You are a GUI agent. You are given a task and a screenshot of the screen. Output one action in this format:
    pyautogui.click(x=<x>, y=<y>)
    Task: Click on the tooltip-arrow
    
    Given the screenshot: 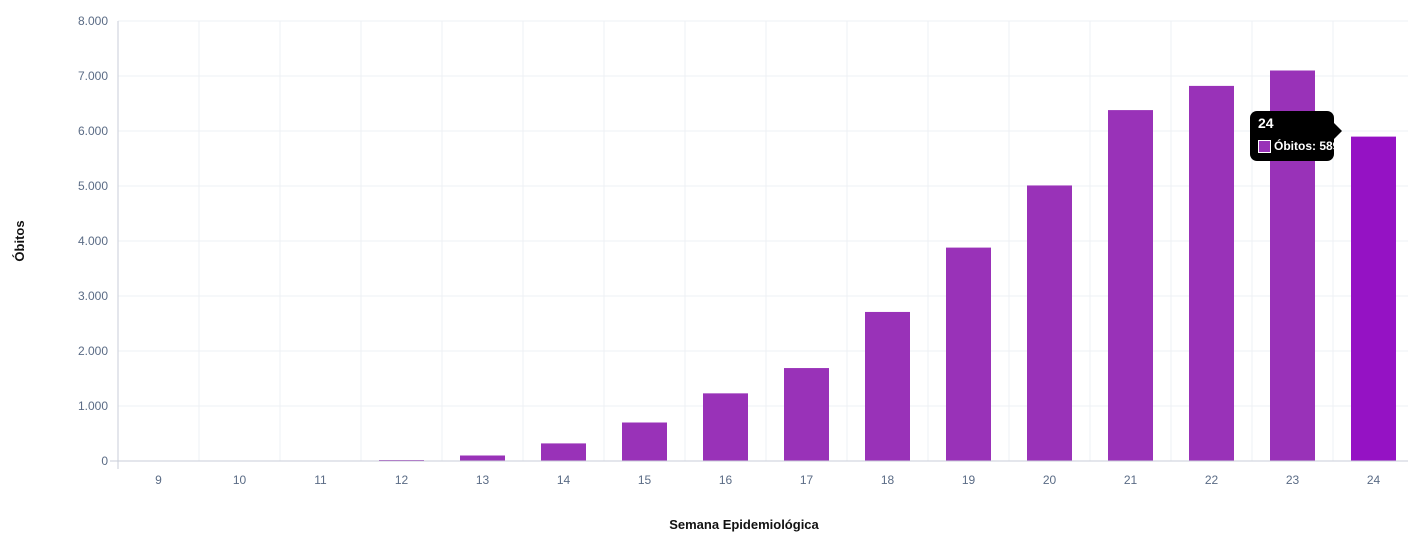 What is the action you would take?
    pyautogui.click(x=1338, y=131)
    